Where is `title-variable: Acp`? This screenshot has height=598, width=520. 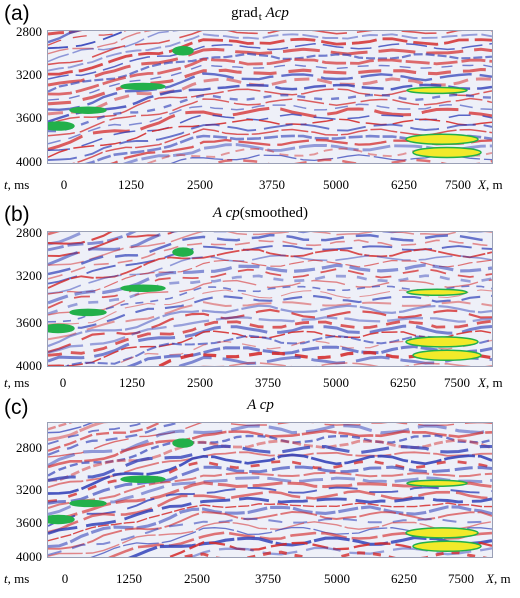
title-variable: Acp is located at coordinates (277, 13).